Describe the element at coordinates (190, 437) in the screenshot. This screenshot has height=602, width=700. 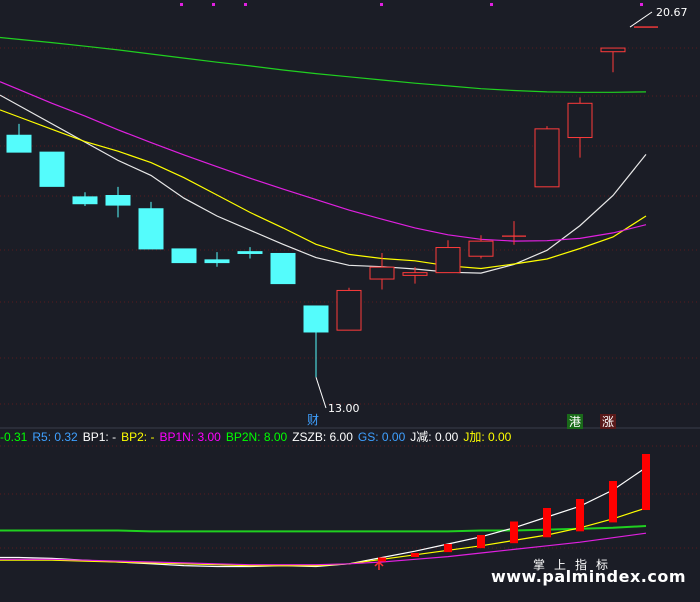
I see `legend-item-4: BP1N: 3.00` at that location.